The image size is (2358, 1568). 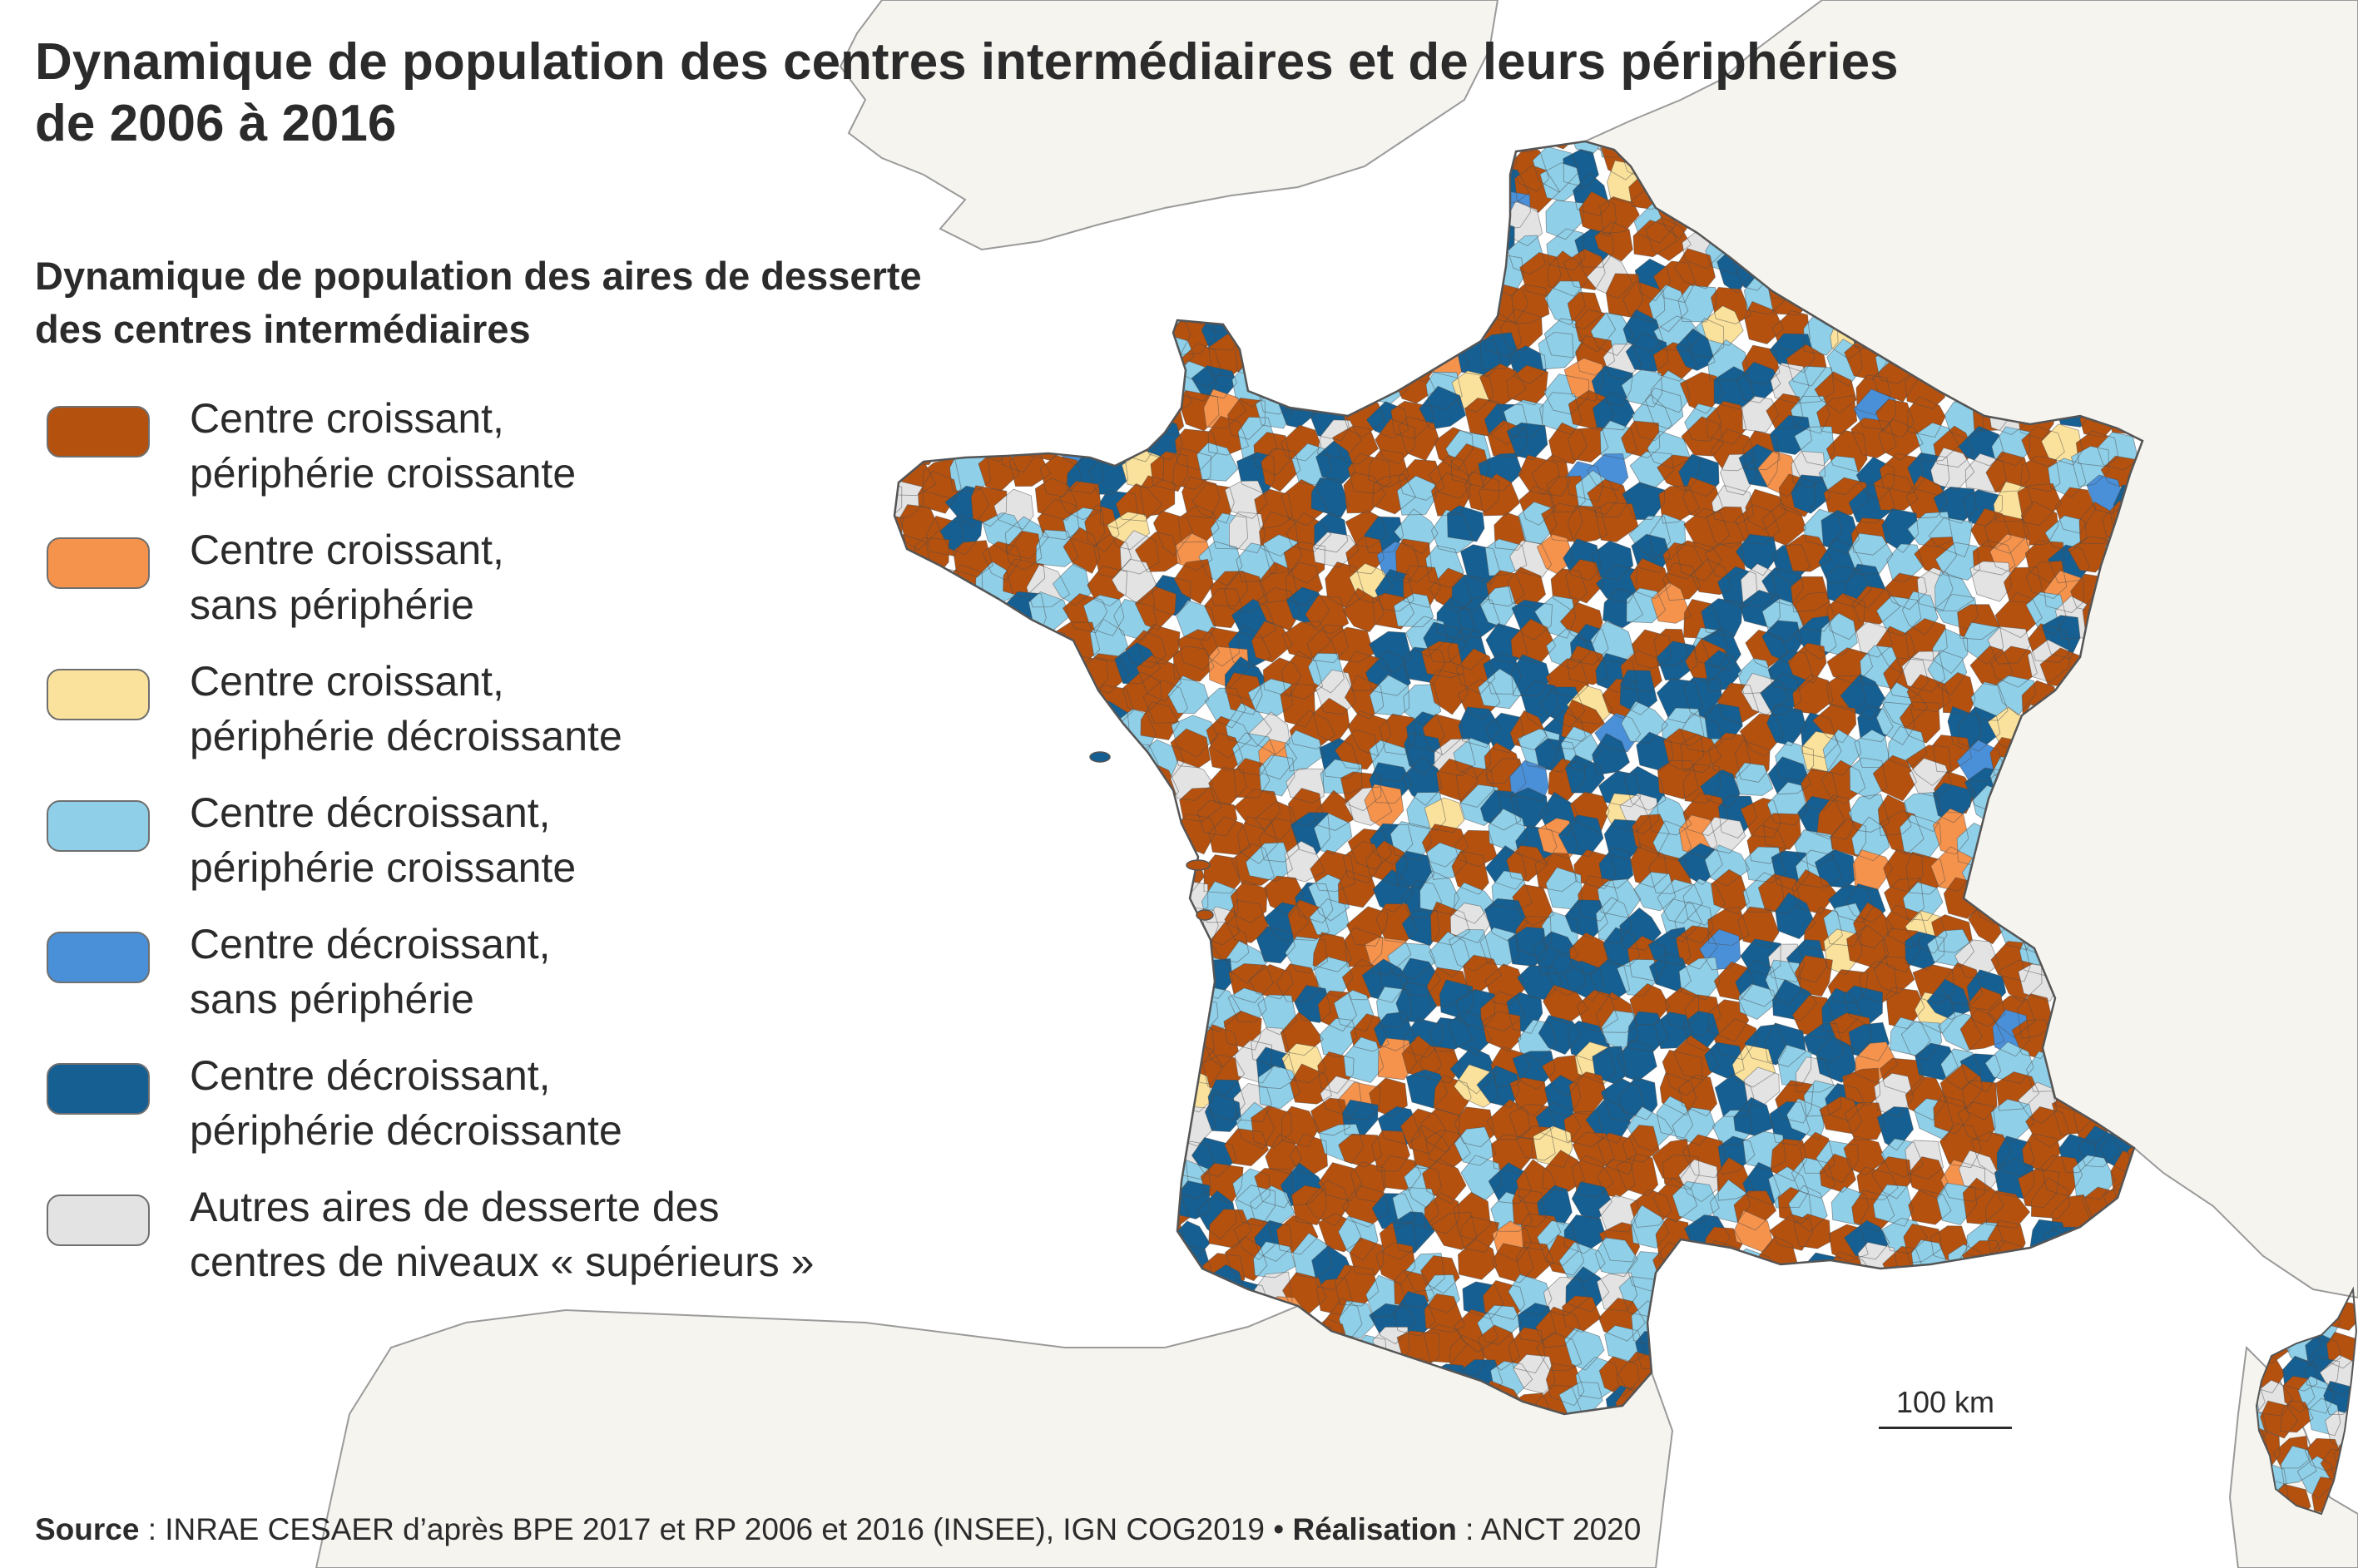 What do you see at coordinates (1169, 125) in the screenshot?
I see `great-britain` at bounding box center [1169, 125].